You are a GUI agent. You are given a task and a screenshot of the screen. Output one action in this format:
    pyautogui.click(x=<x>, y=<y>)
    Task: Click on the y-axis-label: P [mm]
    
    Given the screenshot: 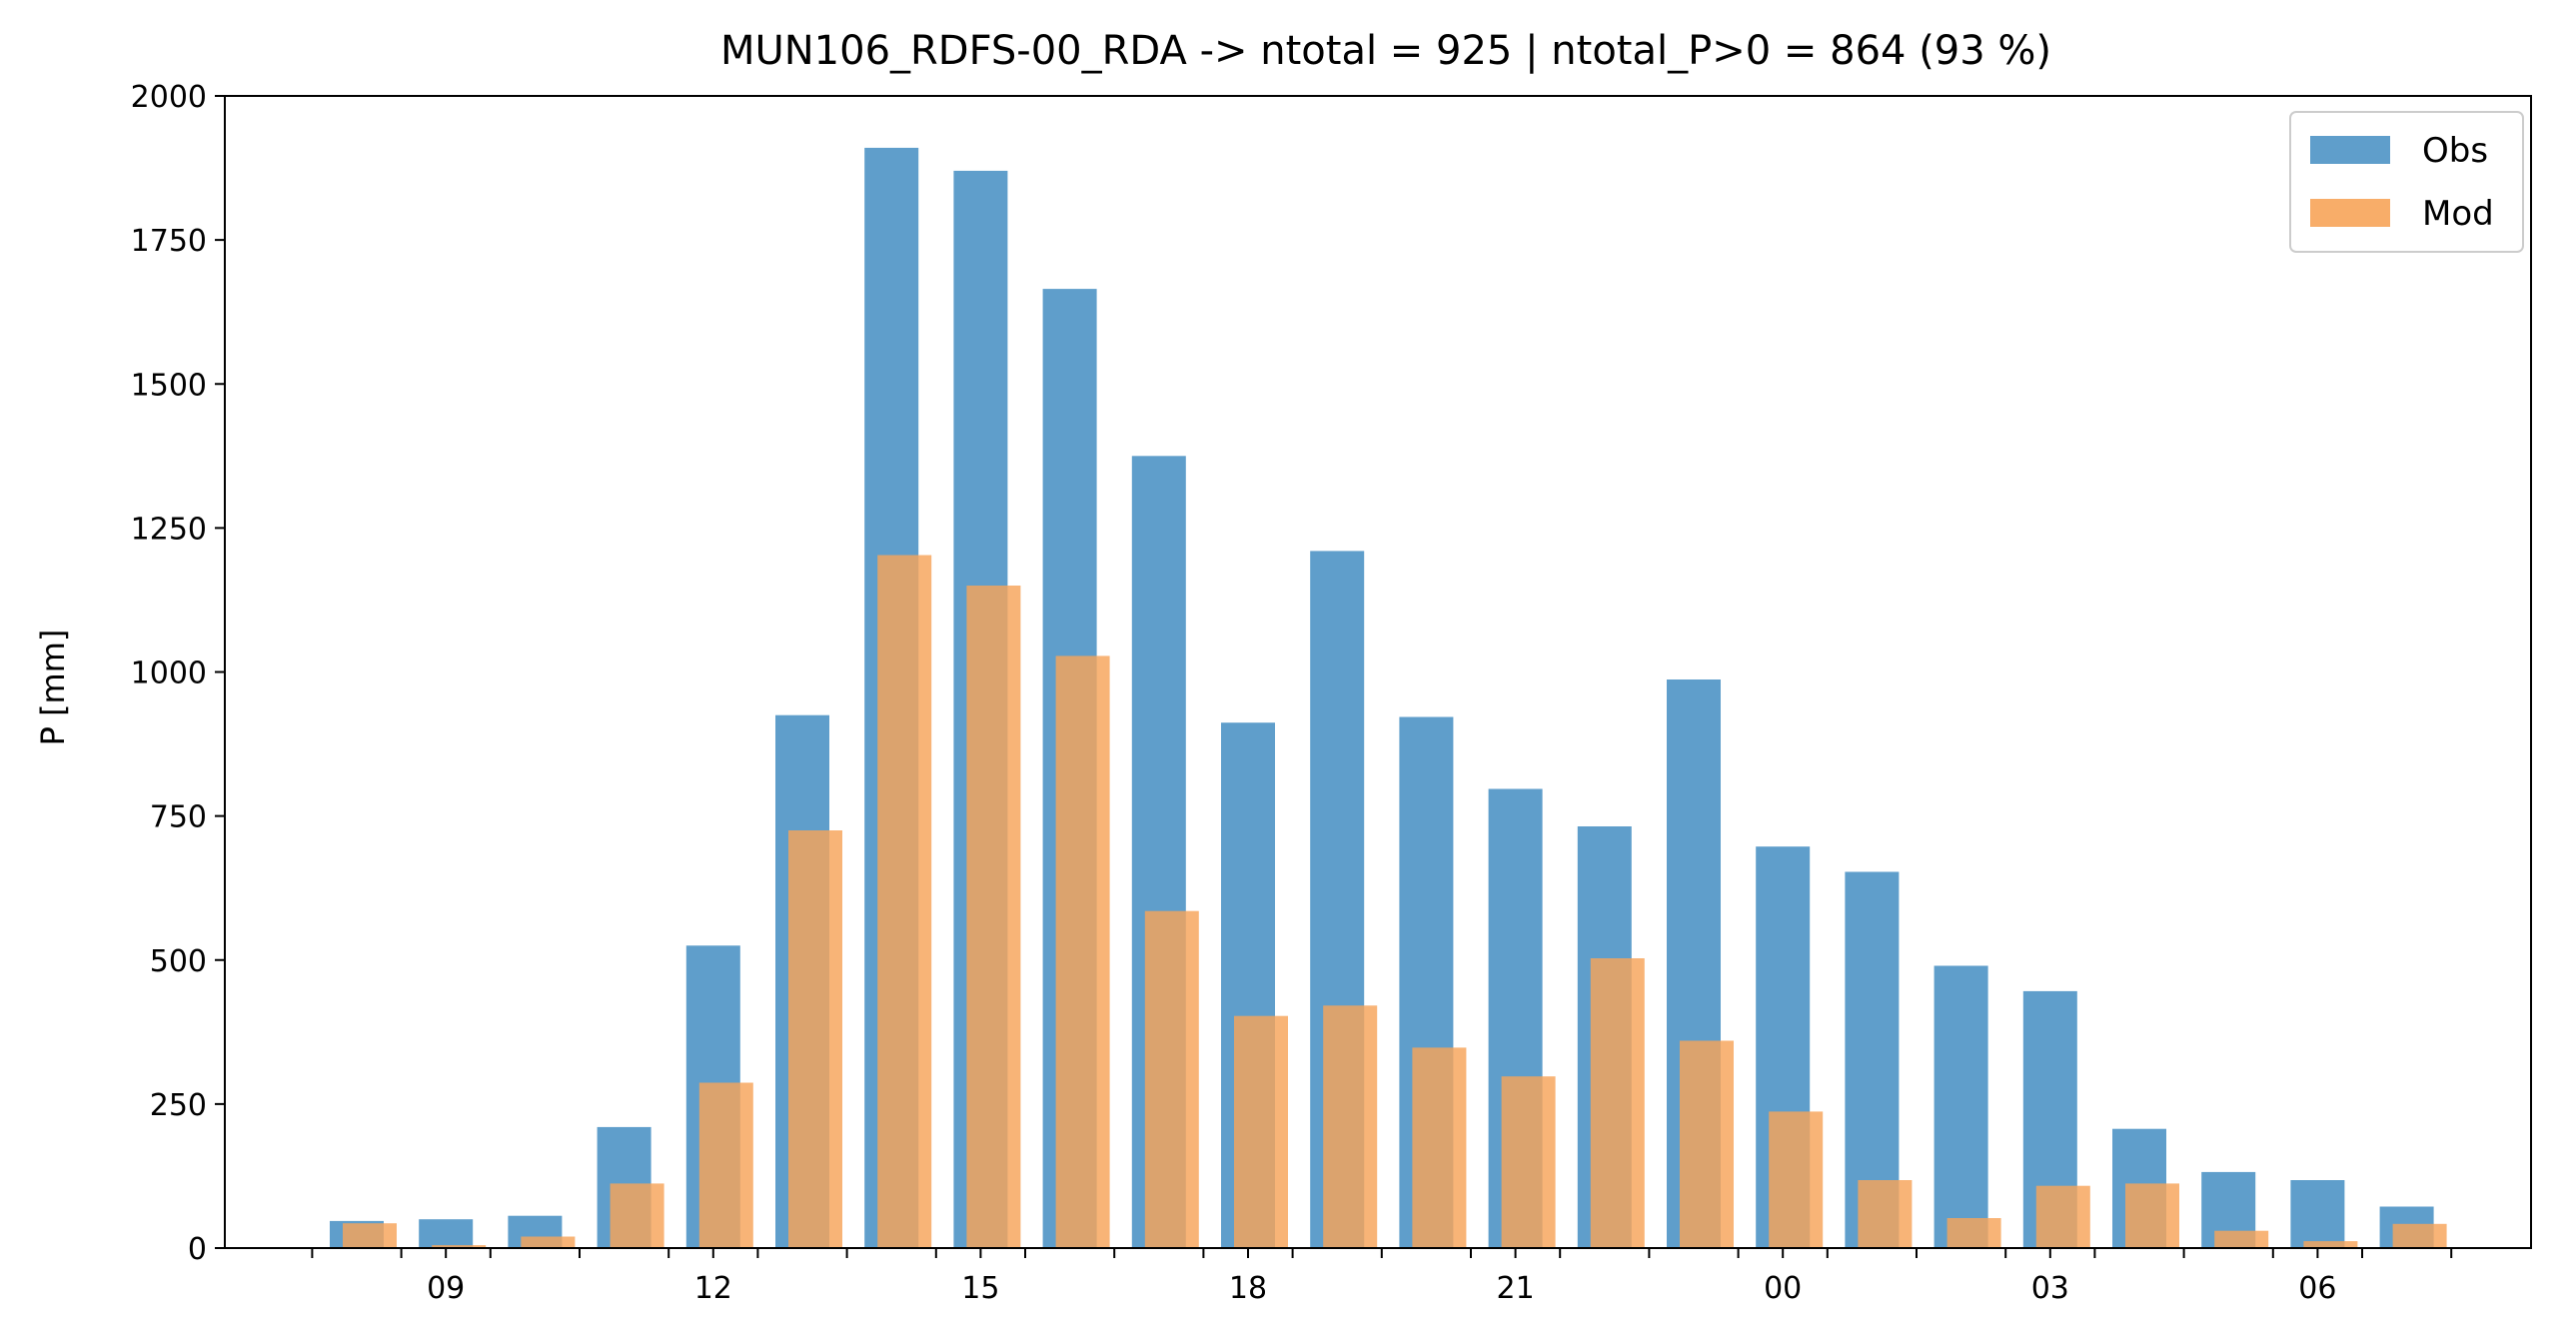 What is the action you would take?
    pyautogui.click(x=53, y=688)
    